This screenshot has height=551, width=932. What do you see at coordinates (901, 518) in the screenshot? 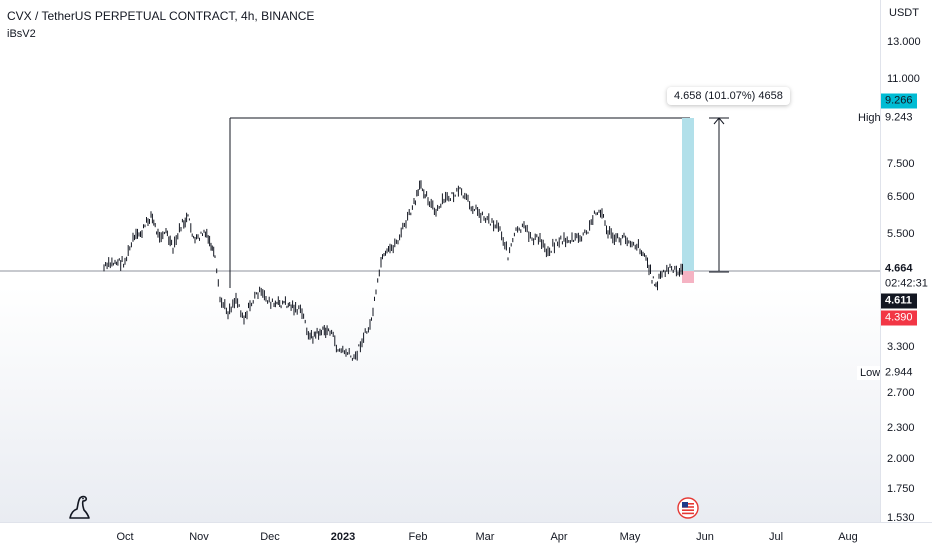
I see `price-tick: 1.530` at bounding box center [901, 518].